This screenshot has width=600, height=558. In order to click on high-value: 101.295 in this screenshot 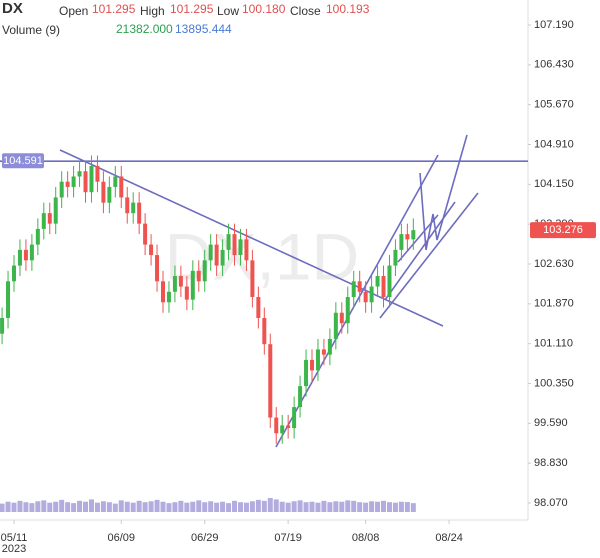, I will do `click(192, 9)`.